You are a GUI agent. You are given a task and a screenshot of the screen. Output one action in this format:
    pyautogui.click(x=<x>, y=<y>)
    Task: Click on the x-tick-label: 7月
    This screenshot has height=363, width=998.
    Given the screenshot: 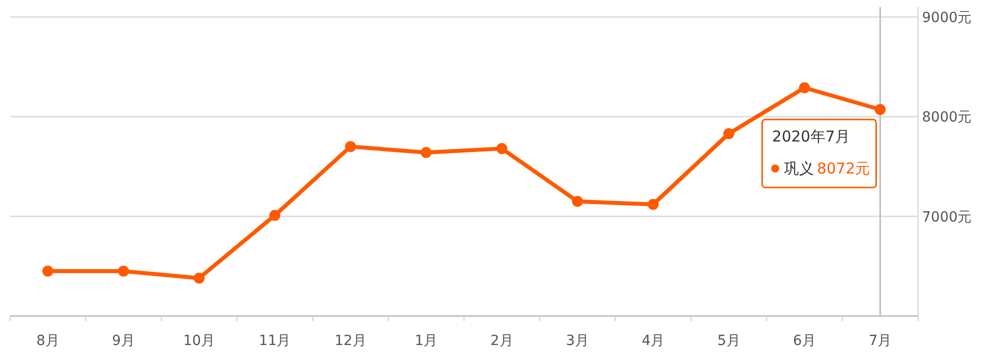 What is the action you would take?
    pyautogui.click(x=880, y=341)
    